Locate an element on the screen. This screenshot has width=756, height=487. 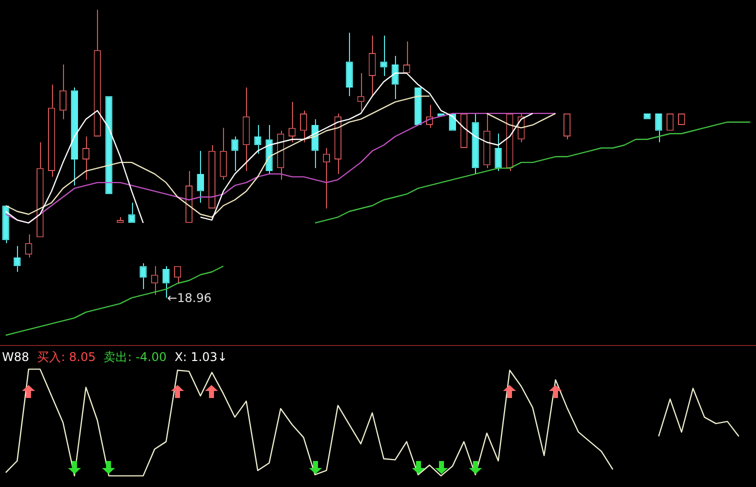
text: X: 1.03↓ is located at coordinates (201, 357).